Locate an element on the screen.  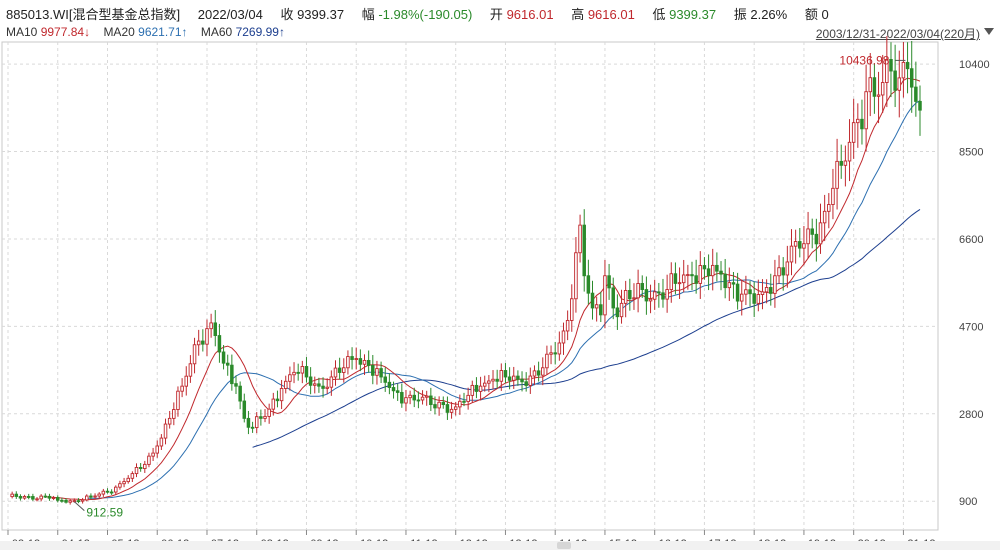
index-code: 885013.WI[混合型基金总指数] is located at coordinates (93, 14).